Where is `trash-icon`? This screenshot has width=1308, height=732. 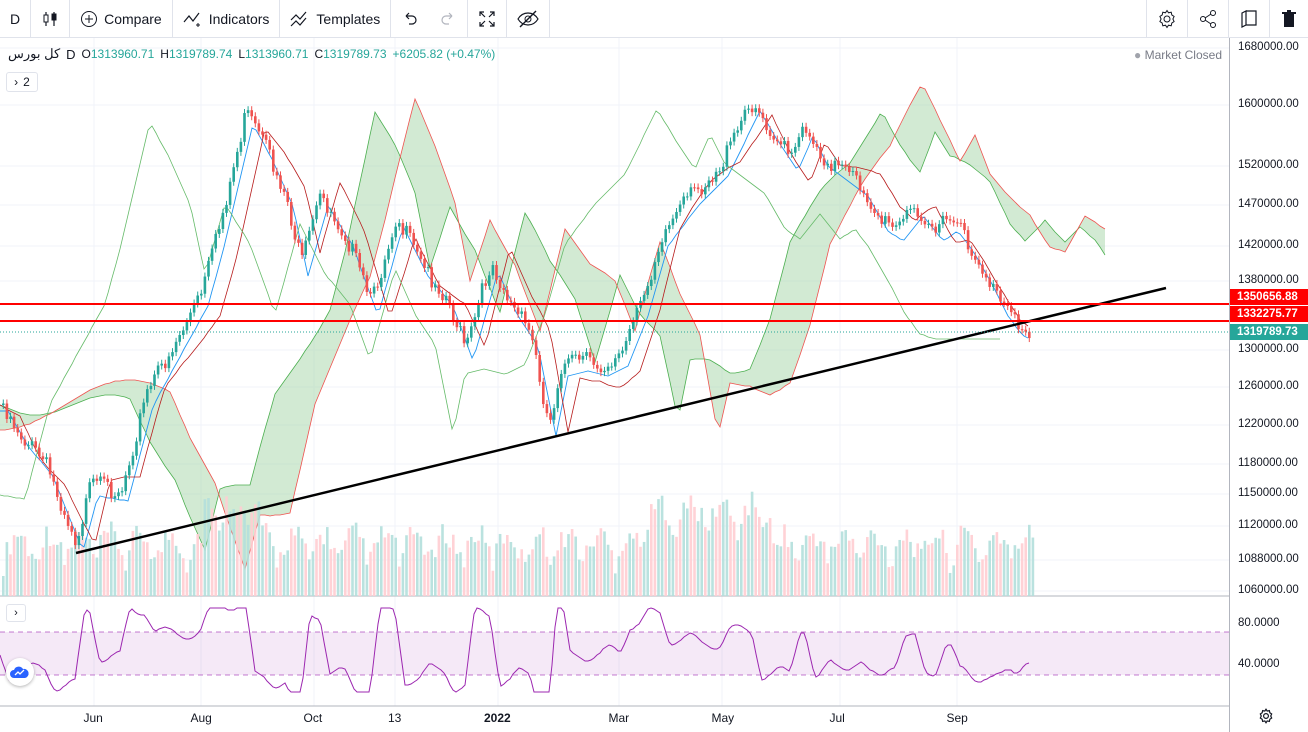 trash-icon is located at coordinates (1289, 18).